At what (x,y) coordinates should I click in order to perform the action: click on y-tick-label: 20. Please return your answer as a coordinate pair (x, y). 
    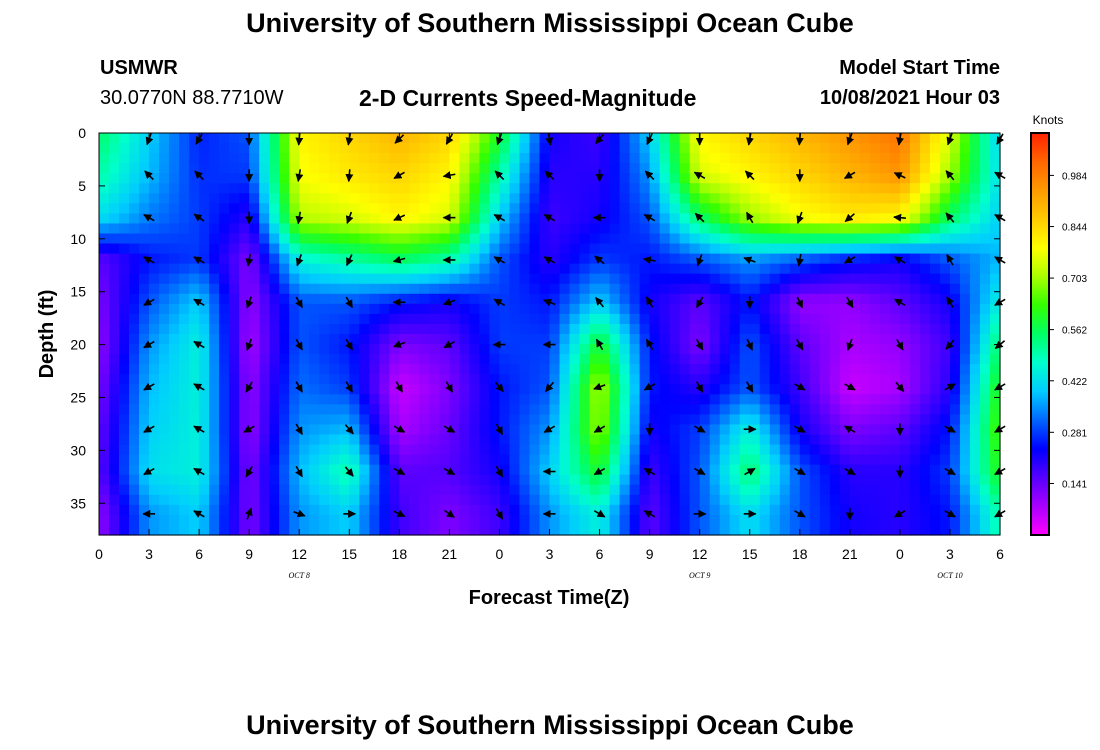
    Looking at the image, I should click on (78, 345).